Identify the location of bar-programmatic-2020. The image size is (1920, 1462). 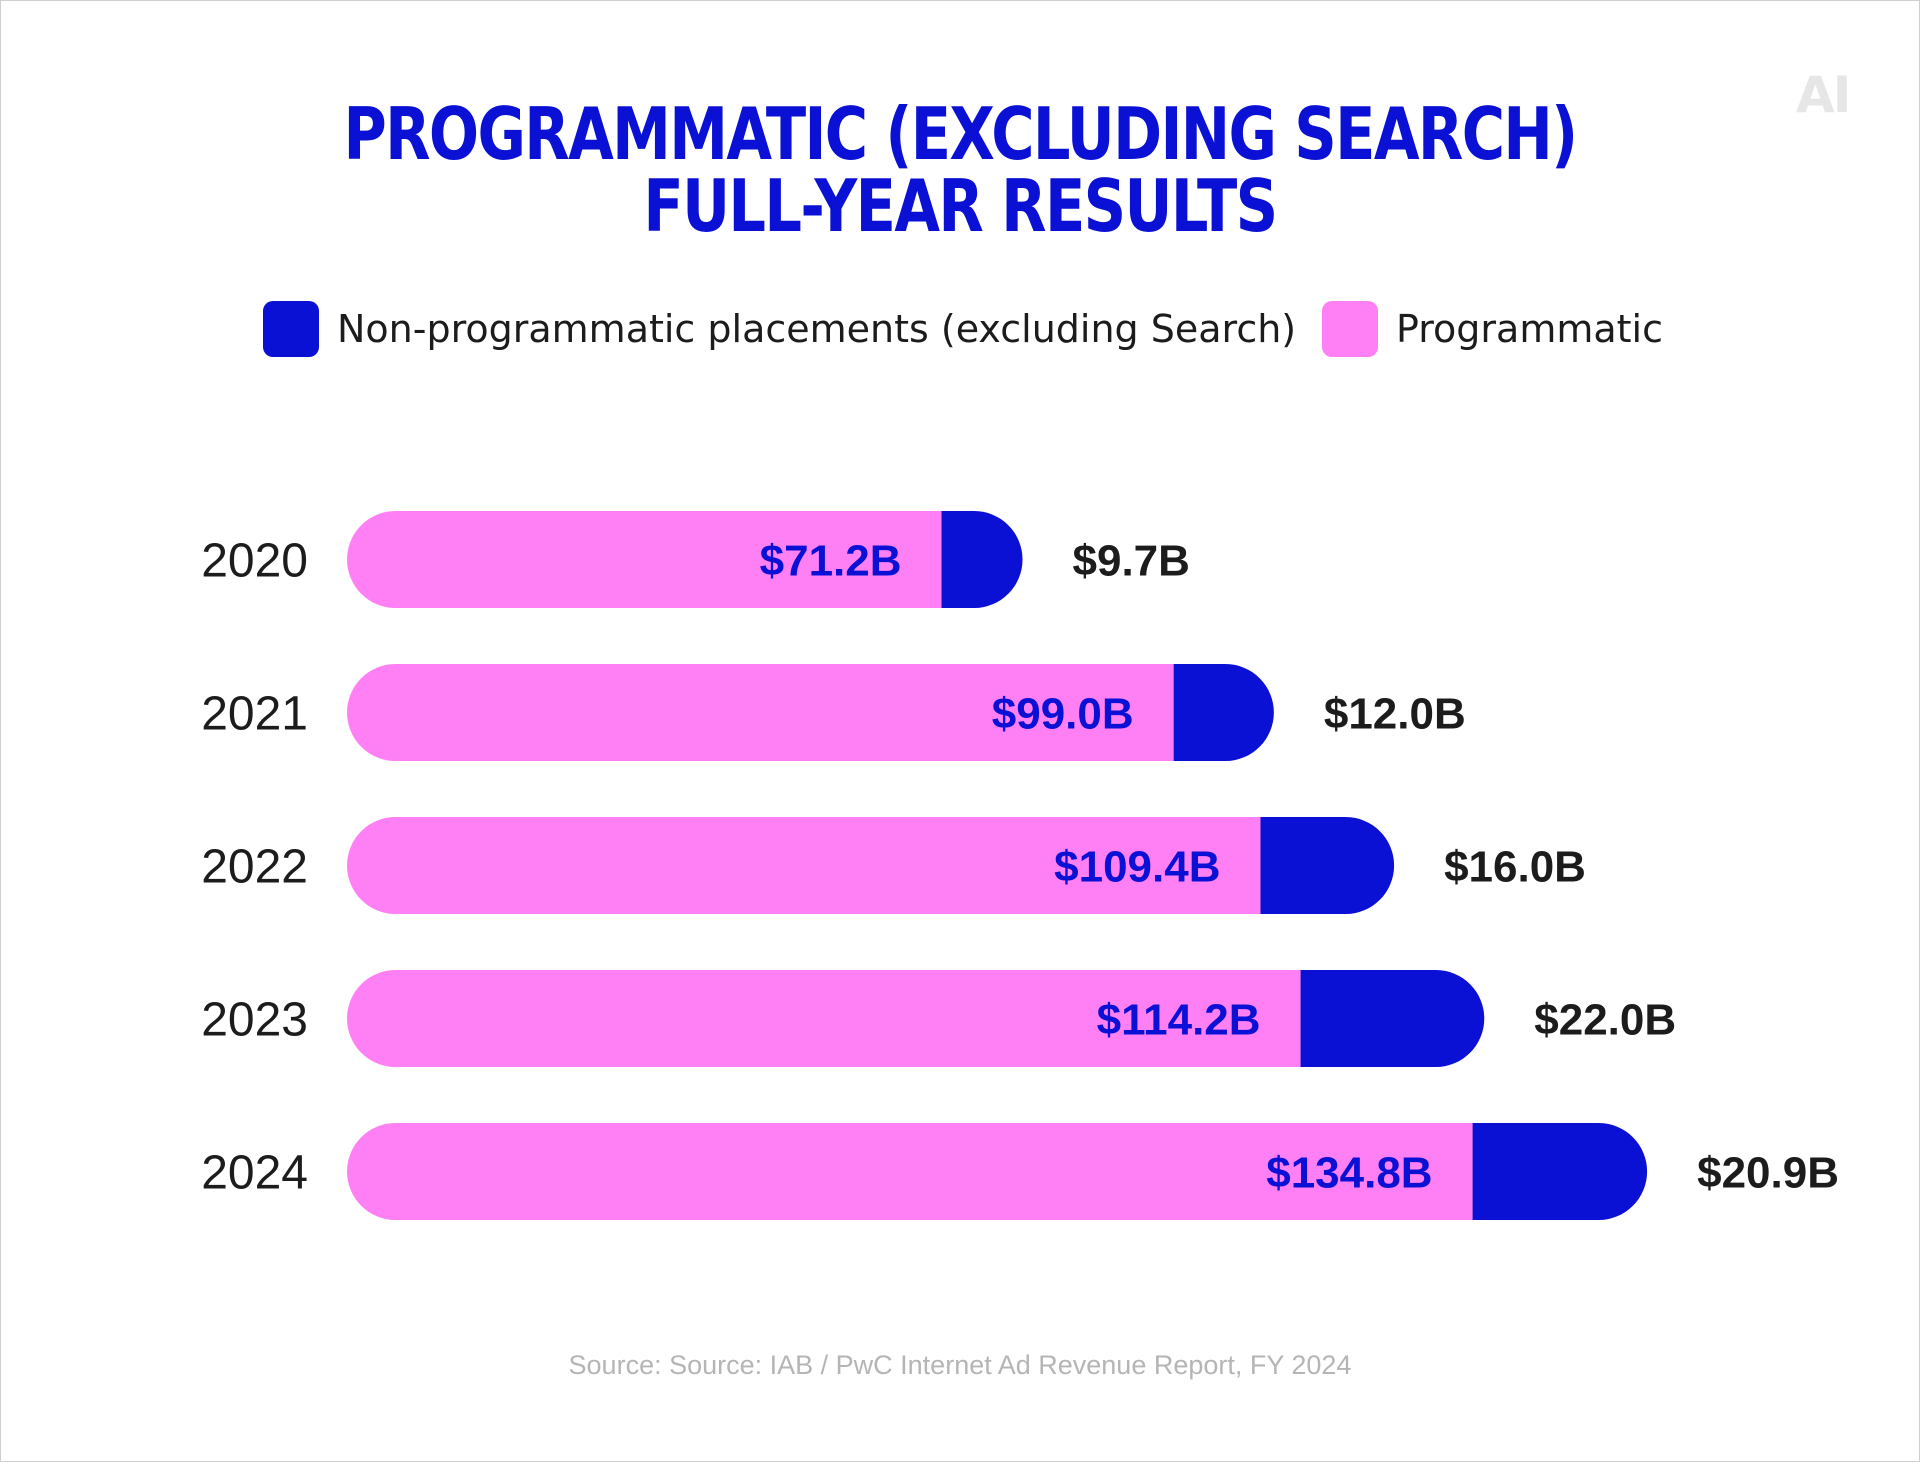
(644, 559).